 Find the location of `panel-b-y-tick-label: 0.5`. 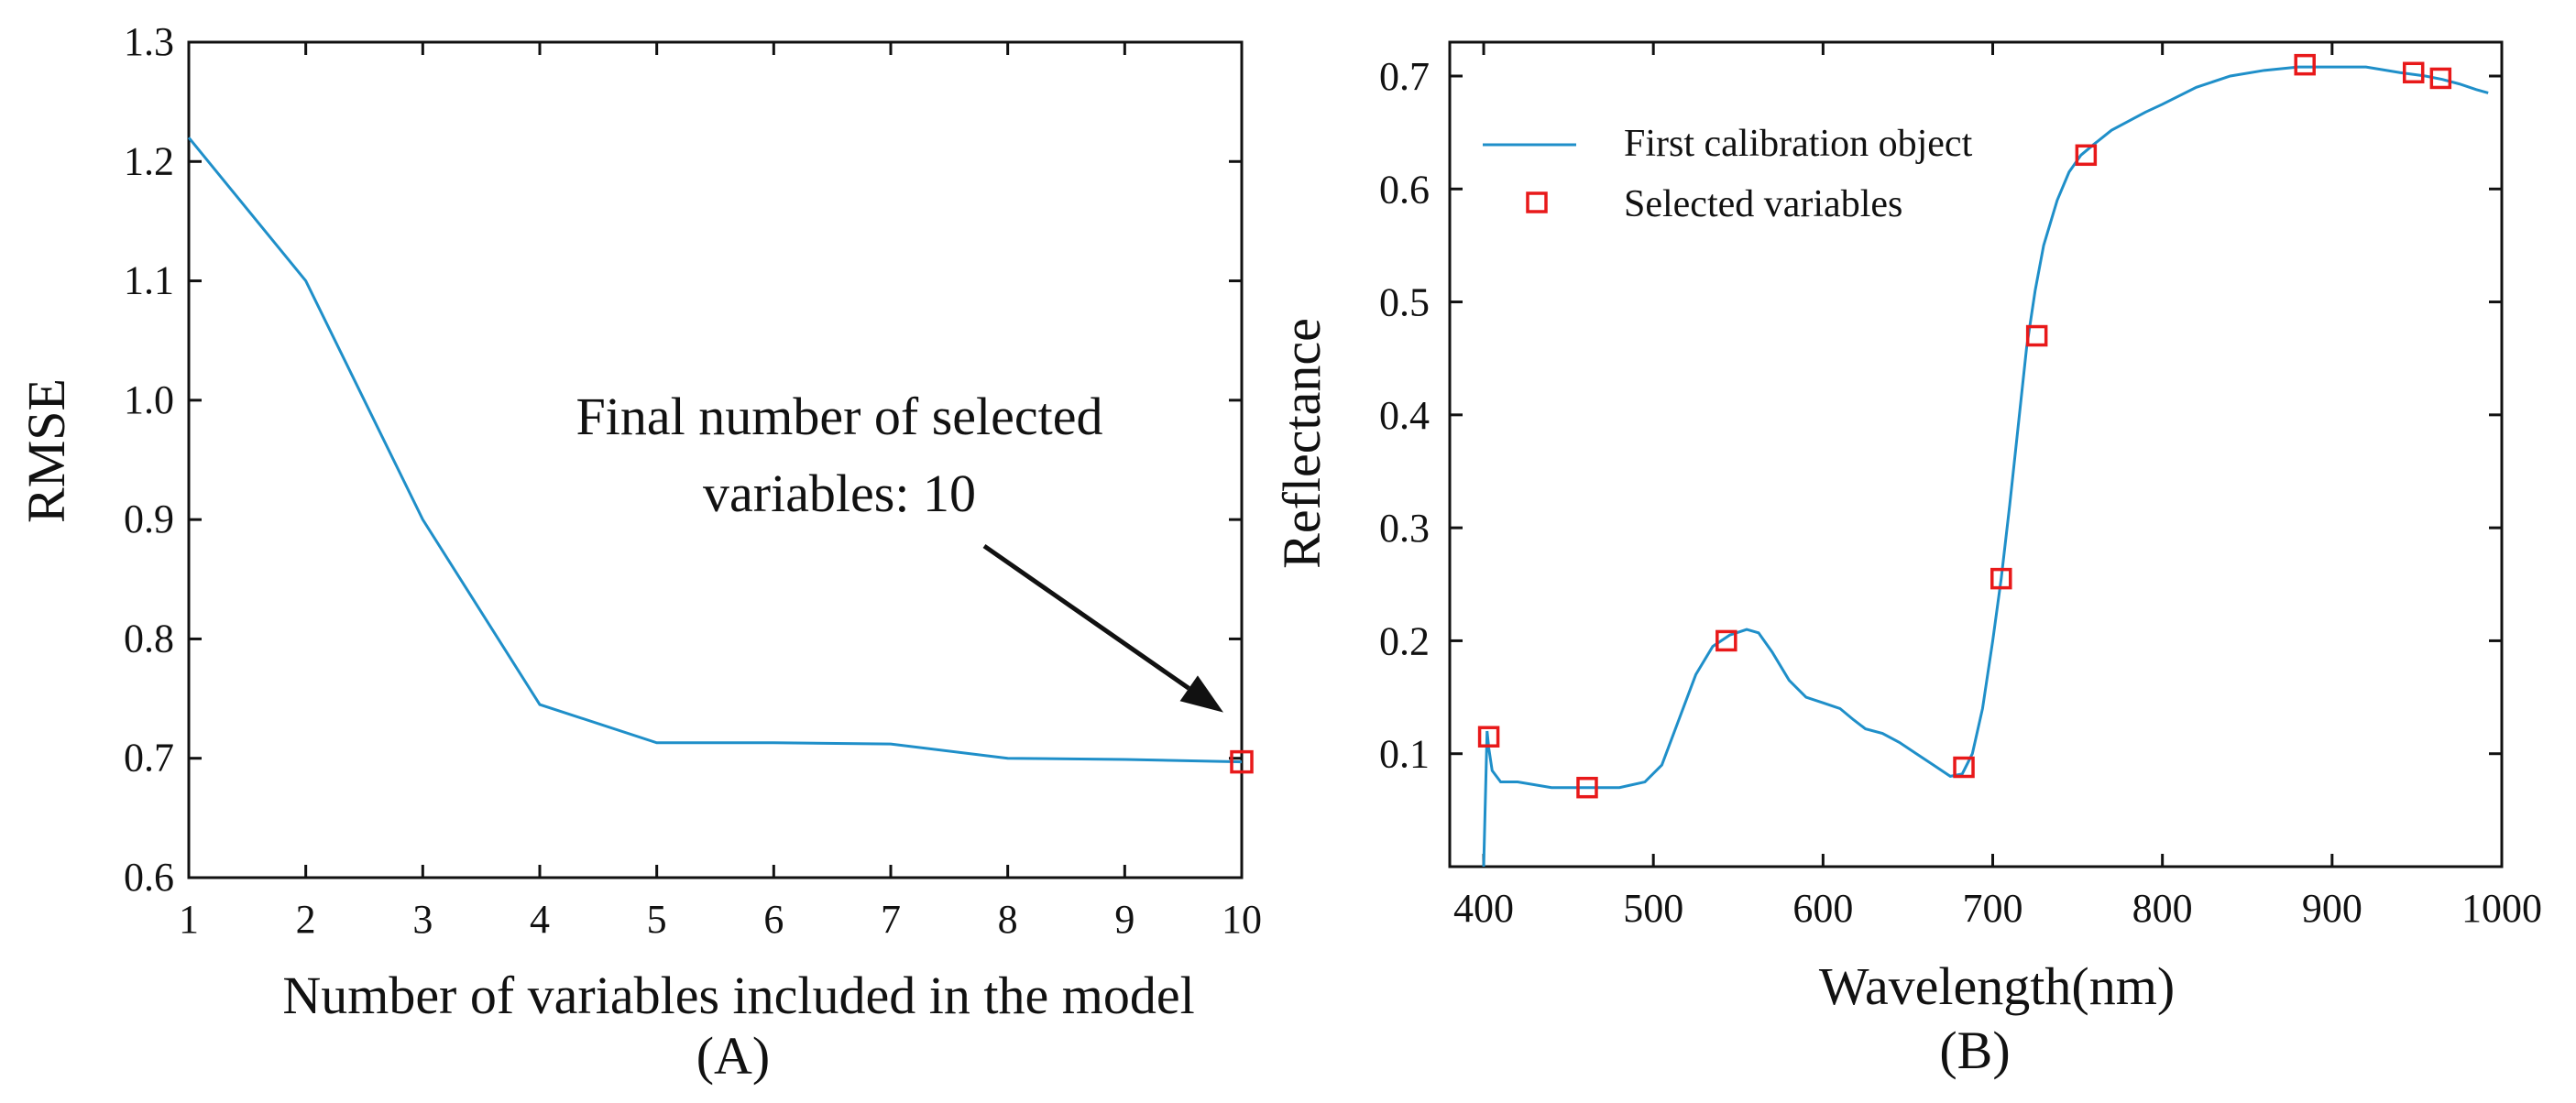

panel-b-y-tick-label: 0.5 is located at coordinates (1404, 302).